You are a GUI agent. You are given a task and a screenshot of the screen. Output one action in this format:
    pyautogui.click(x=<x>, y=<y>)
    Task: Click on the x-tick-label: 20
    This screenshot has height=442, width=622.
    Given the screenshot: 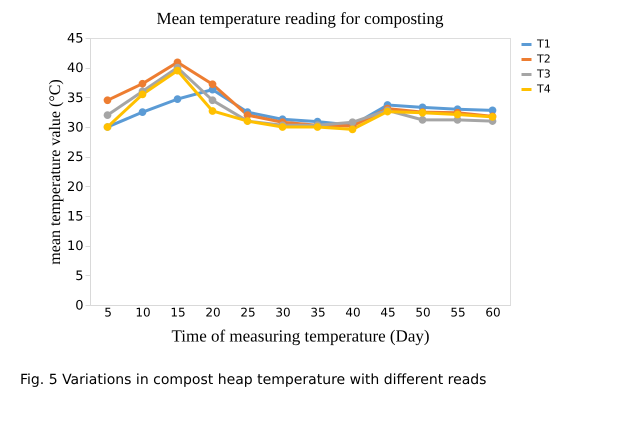 What is the action you would take?
    pyautogui.click(x=213, y=313)
    